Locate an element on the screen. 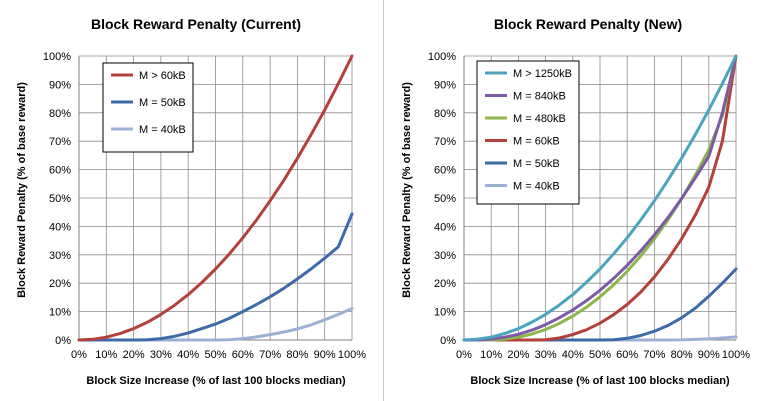 This screenshot has height=401, width=769. legend-label: M = 60kB is located at coordinates (536, 142).